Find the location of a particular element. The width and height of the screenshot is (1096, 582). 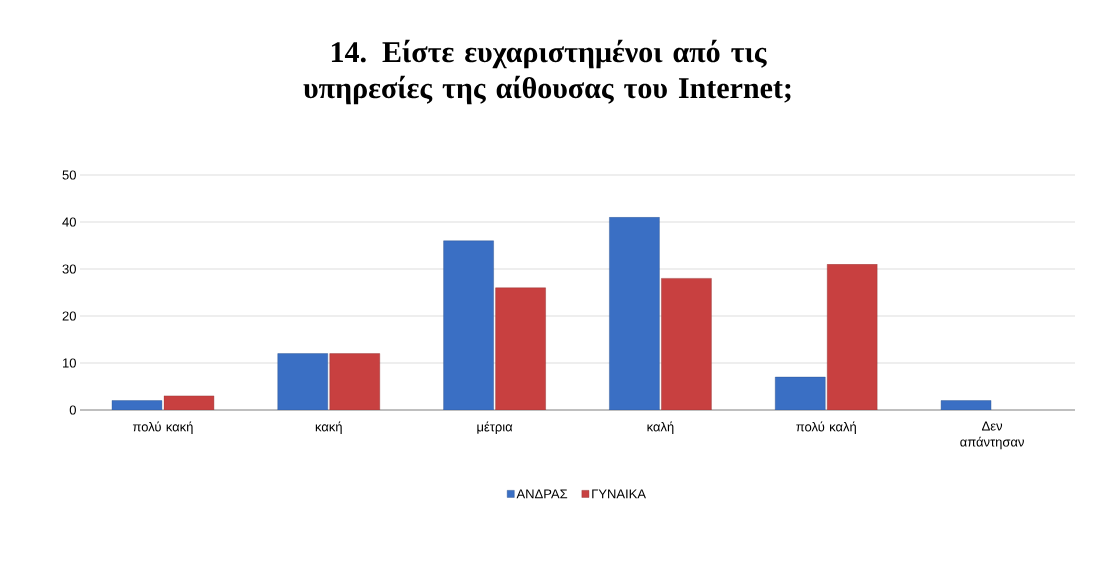

y-tick-label: 50 is located at coordinates (69, 175).